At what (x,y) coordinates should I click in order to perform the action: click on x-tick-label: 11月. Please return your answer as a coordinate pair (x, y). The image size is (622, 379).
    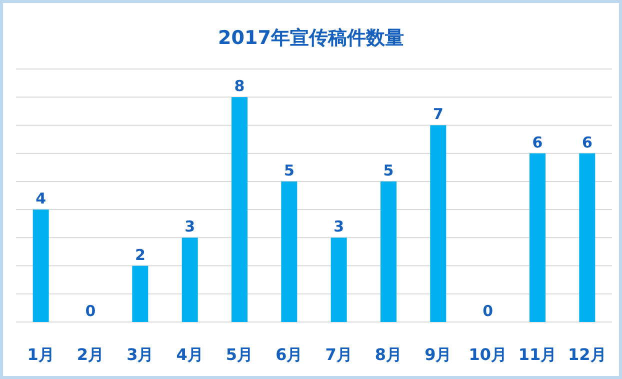
    Looking at the image, I should click on (537, 354).